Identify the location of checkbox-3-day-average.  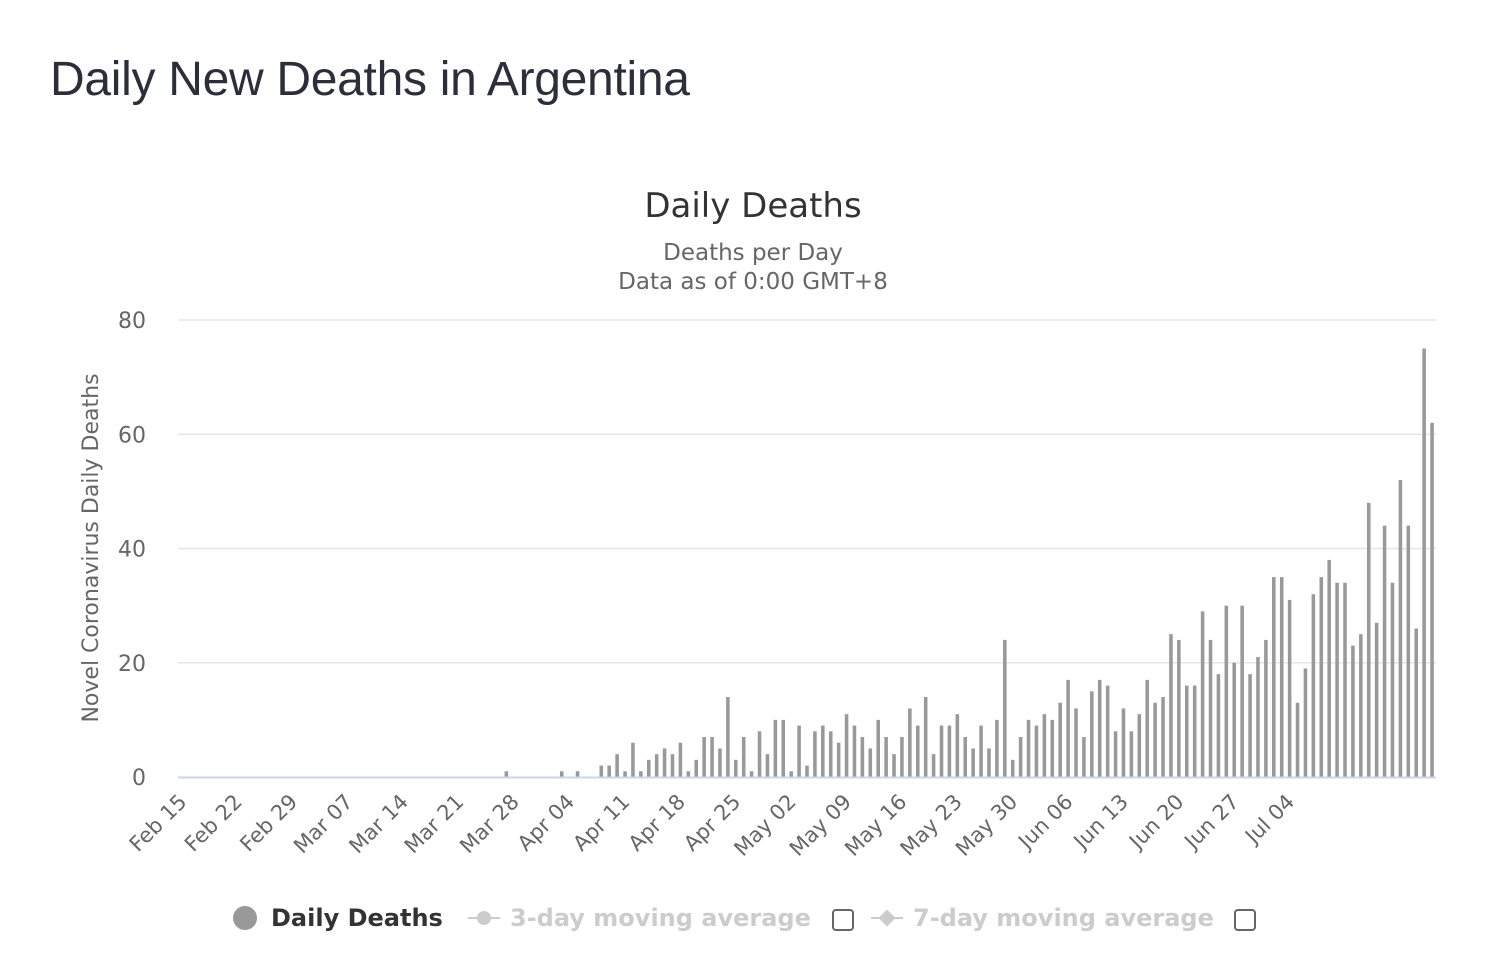
(843, 920).